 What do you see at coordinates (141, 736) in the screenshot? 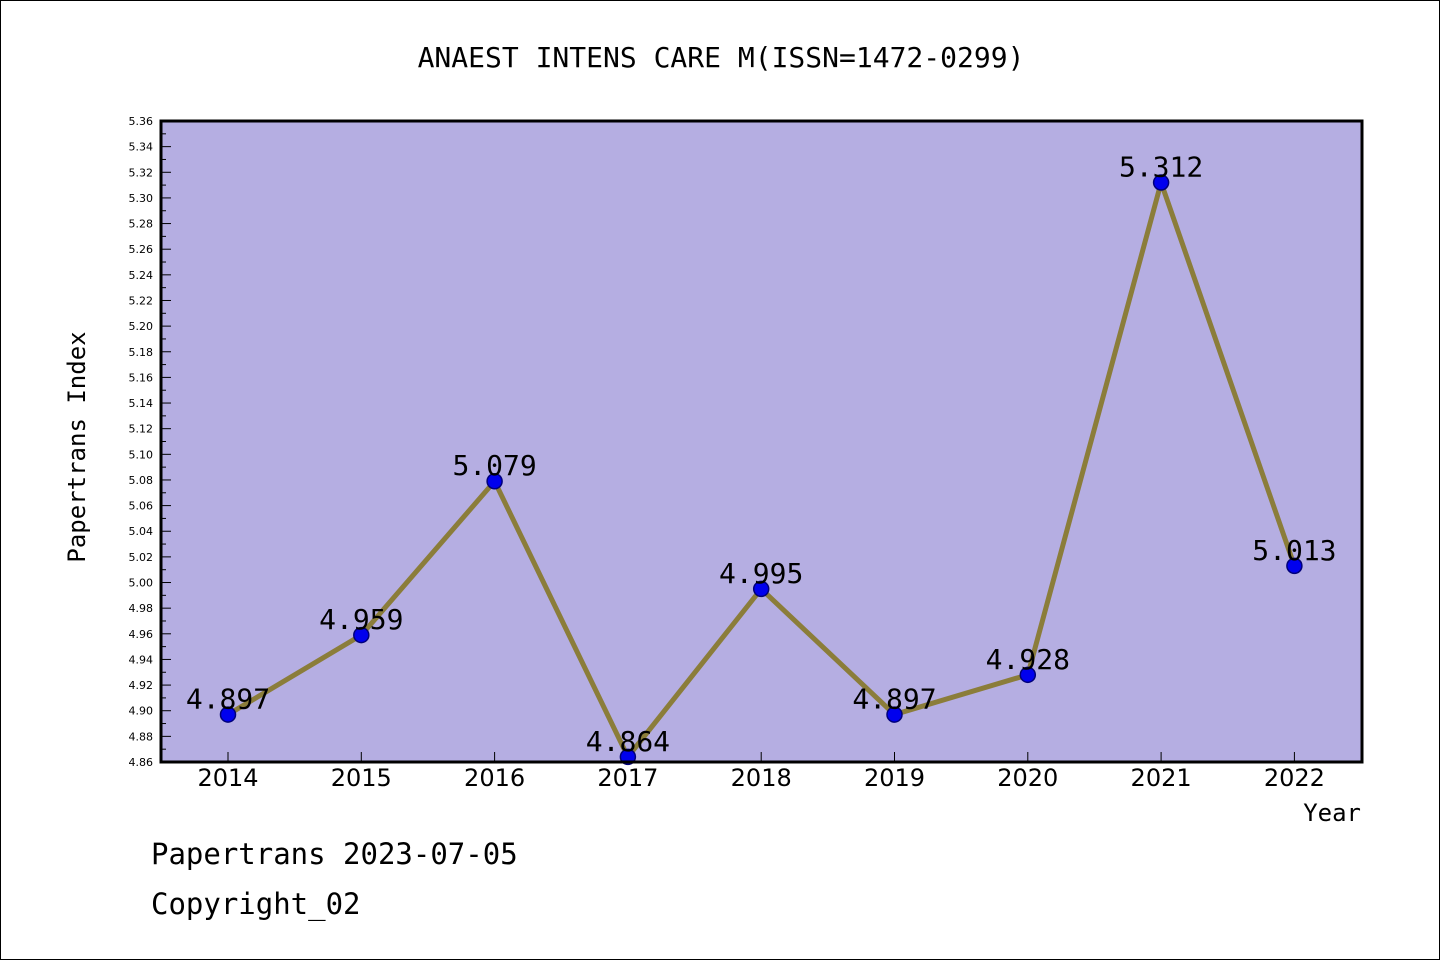
I see `y-tick-label: 4.88` at bounding box center [141, 736].